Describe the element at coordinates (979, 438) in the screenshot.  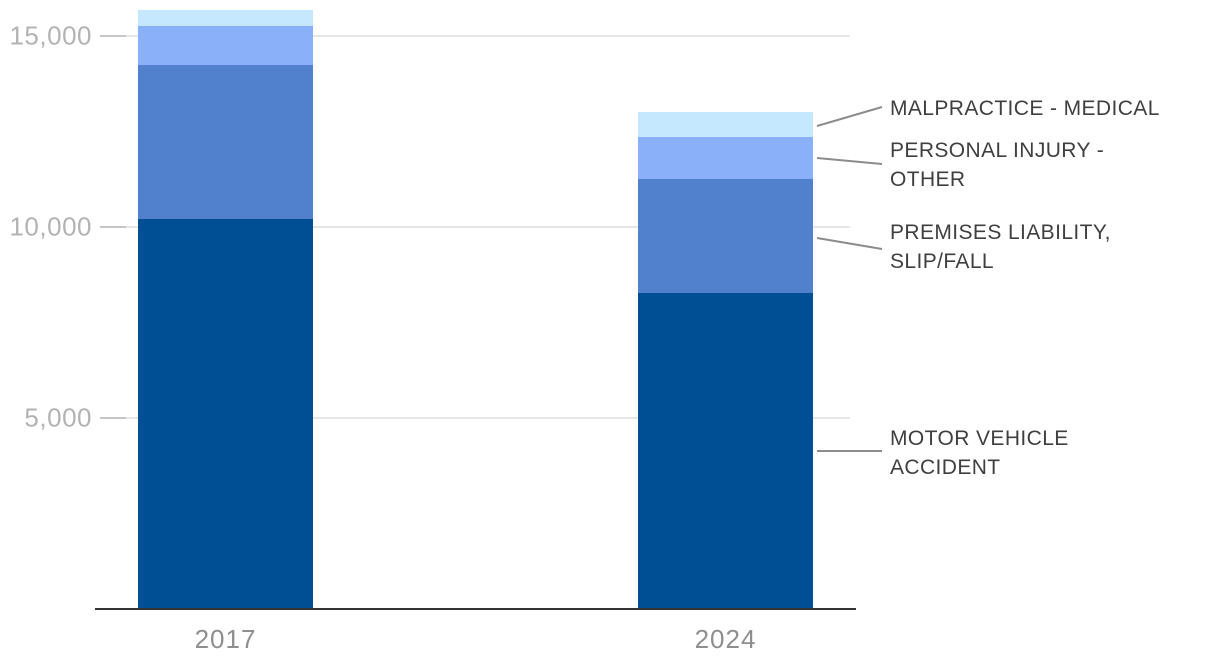
I see `annotation-line: MOTOR VEHICLE` at that location.